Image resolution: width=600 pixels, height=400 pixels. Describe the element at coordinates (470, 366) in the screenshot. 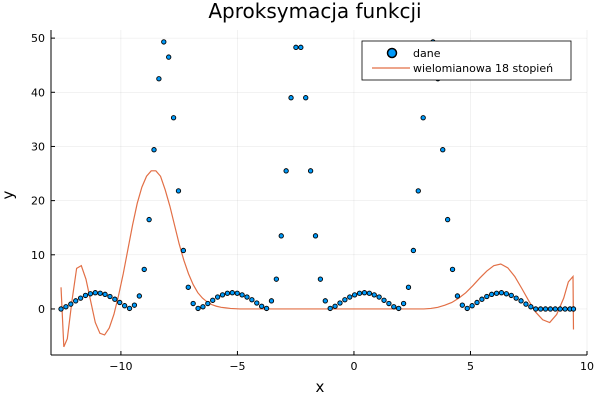

I see `x-tick-label: 5` at that location.